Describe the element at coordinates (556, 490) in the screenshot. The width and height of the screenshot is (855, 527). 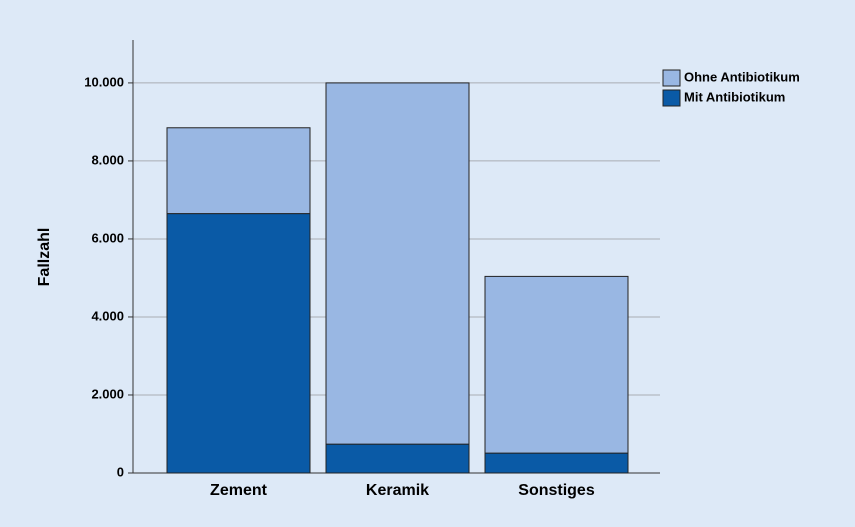
I see `x-tick-label: Sonstiges` at that location.